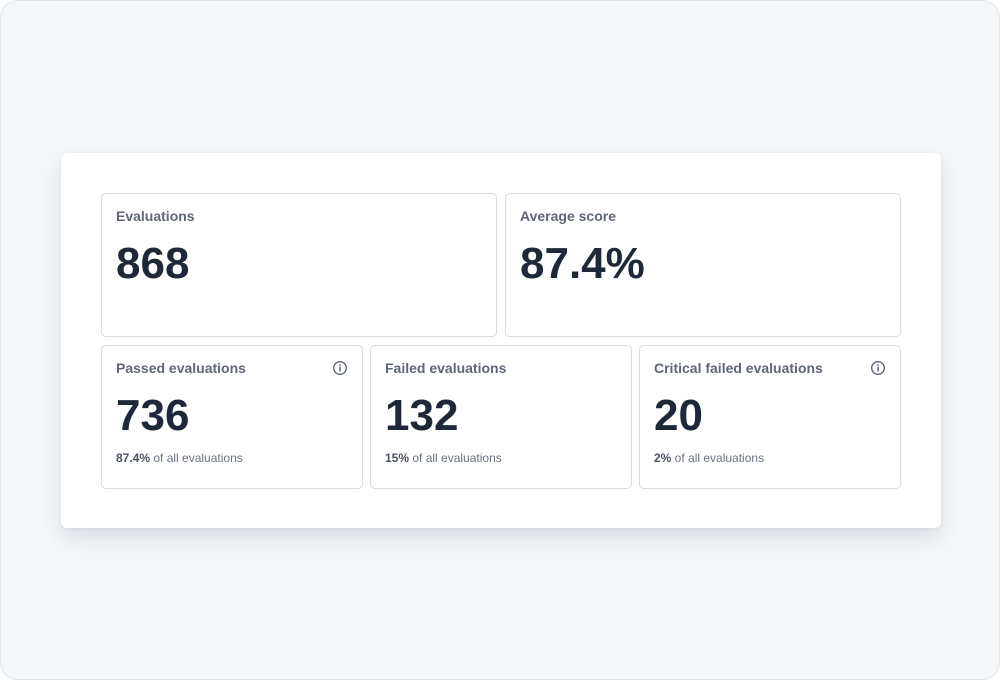  What do you see at coordinates (422, 415) in the screenshot?
I see `card-value: 132` at bounding box center [422, 415].